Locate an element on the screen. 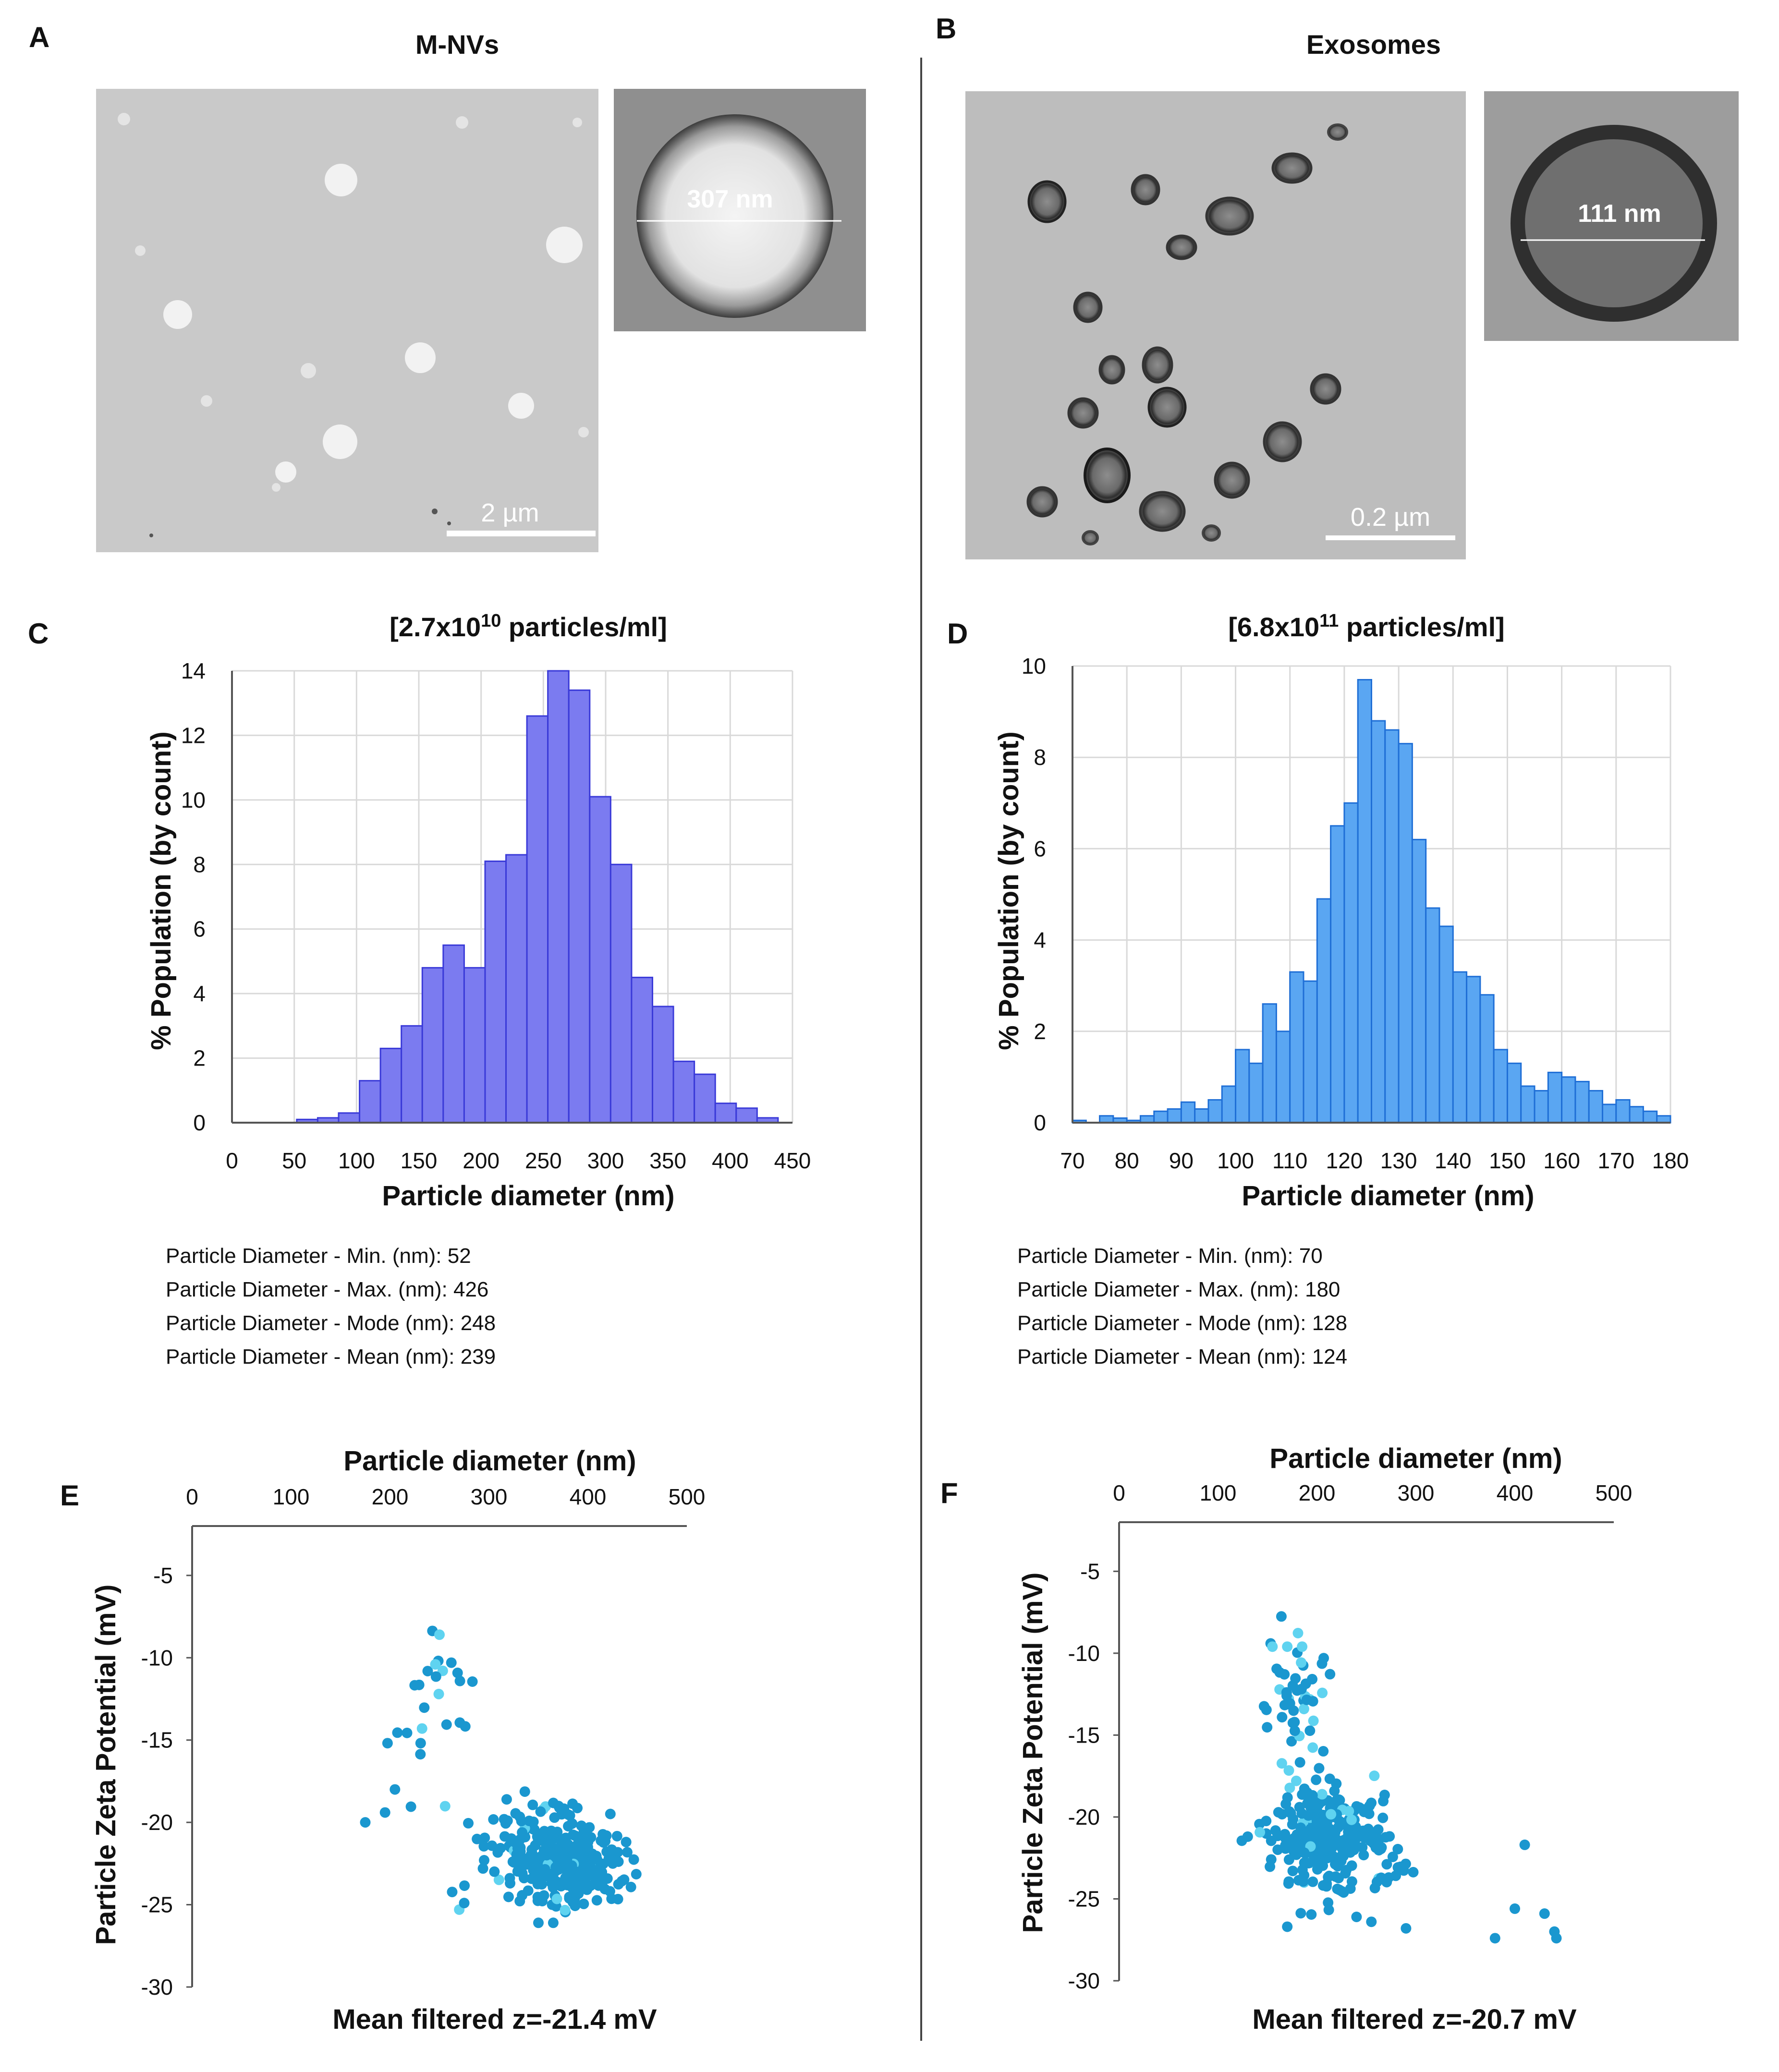 Image resolution: width=1779 pixels, height=2072 pixels. x-tick-label: 200 is located at coordinates (481, 1160).